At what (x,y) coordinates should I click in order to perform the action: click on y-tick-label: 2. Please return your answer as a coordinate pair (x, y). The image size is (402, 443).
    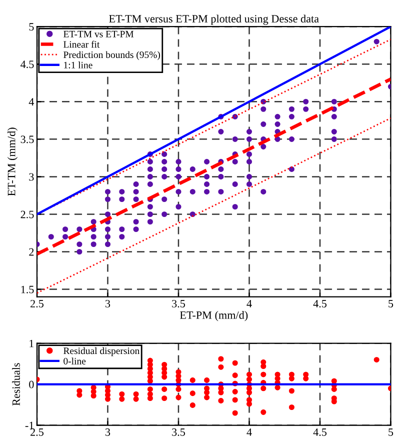
    Looking at the image, I should click on (31, 252).